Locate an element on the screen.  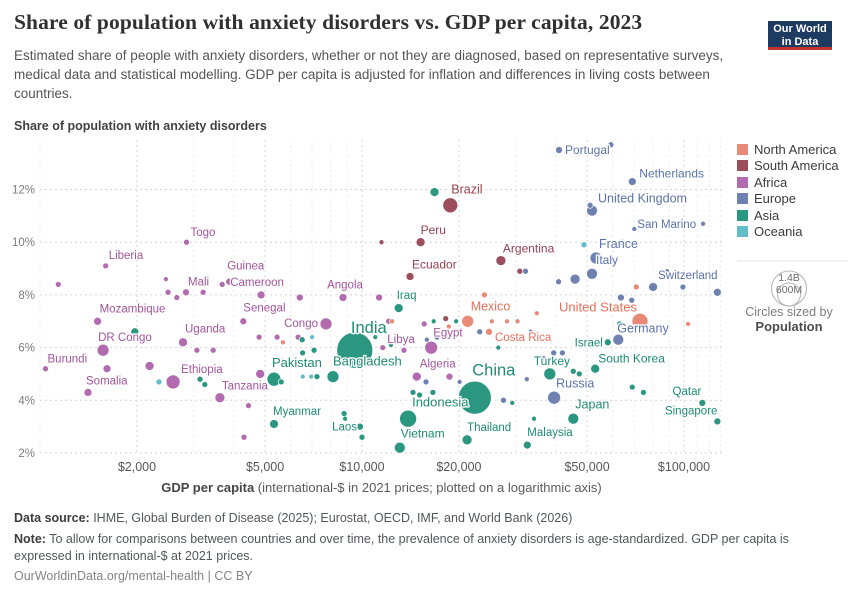
data-point-costa-rica is located at coordinates (489, 331).